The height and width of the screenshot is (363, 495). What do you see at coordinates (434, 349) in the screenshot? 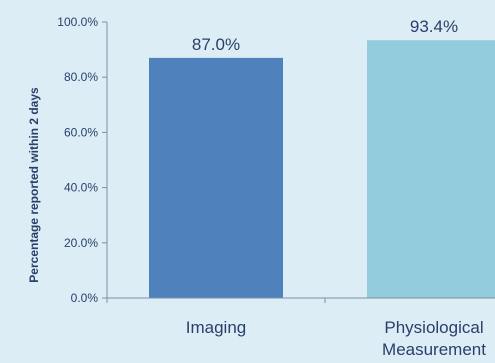
I see `category-label-2-line-2: Measurement` at bounding box center [434, 349].